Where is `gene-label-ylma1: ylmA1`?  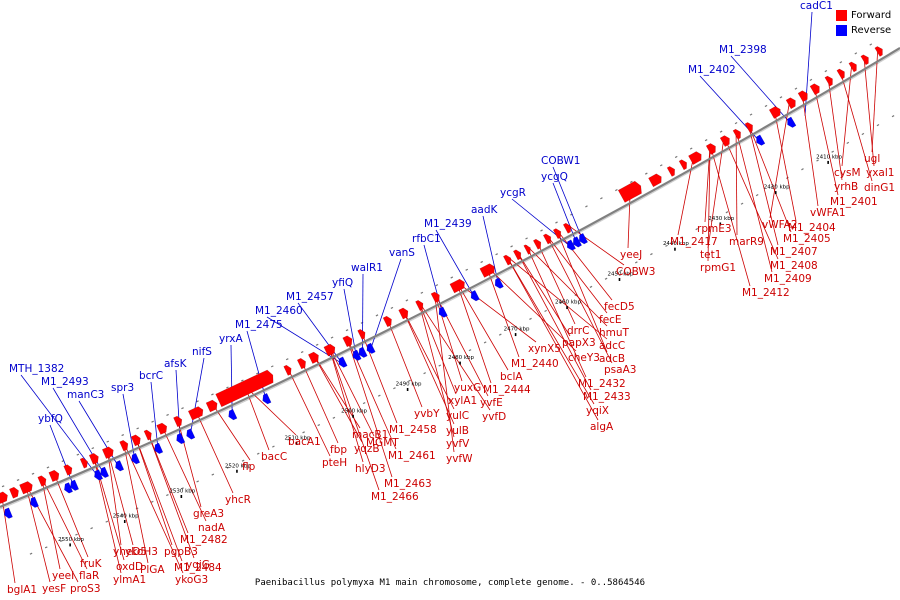 gene-label-ylma1: ylmA1 is located at coordinates (129, 580).